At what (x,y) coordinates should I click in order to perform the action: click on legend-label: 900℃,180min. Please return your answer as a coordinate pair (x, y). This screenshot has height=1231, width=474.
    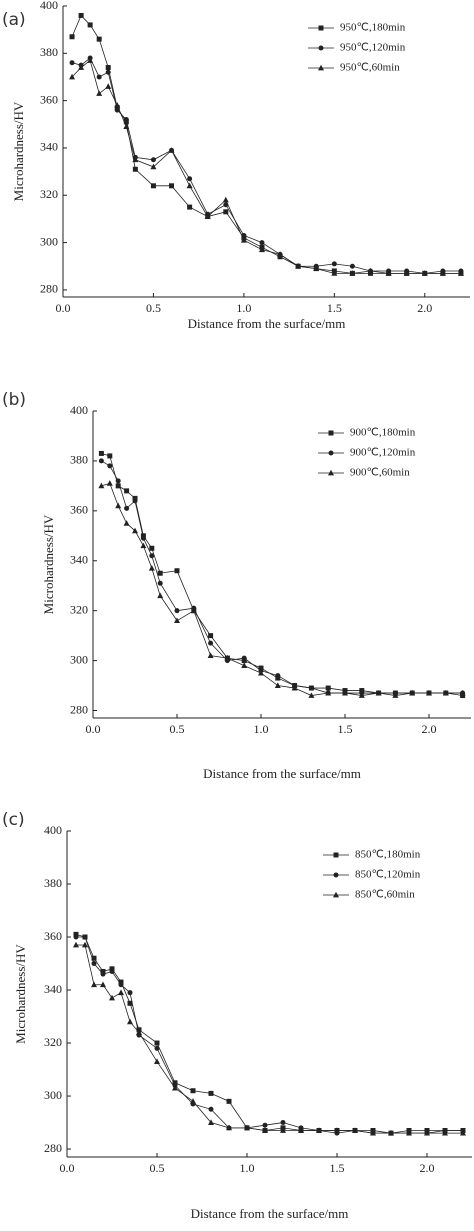
    Looking at the image, I should click on (383, 433).